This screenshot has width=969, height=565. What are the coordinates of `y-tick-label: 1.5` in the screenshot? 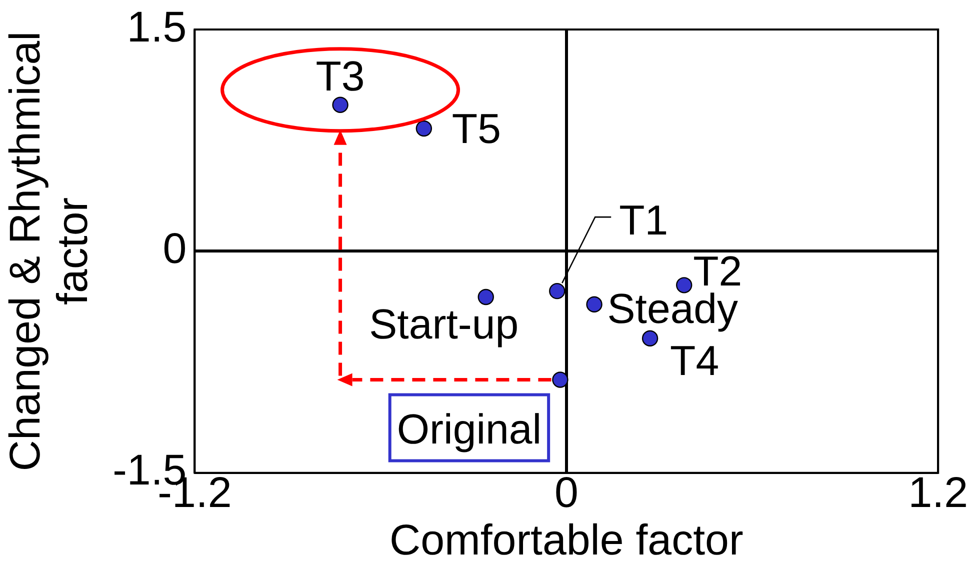 It's located at (156, 27).